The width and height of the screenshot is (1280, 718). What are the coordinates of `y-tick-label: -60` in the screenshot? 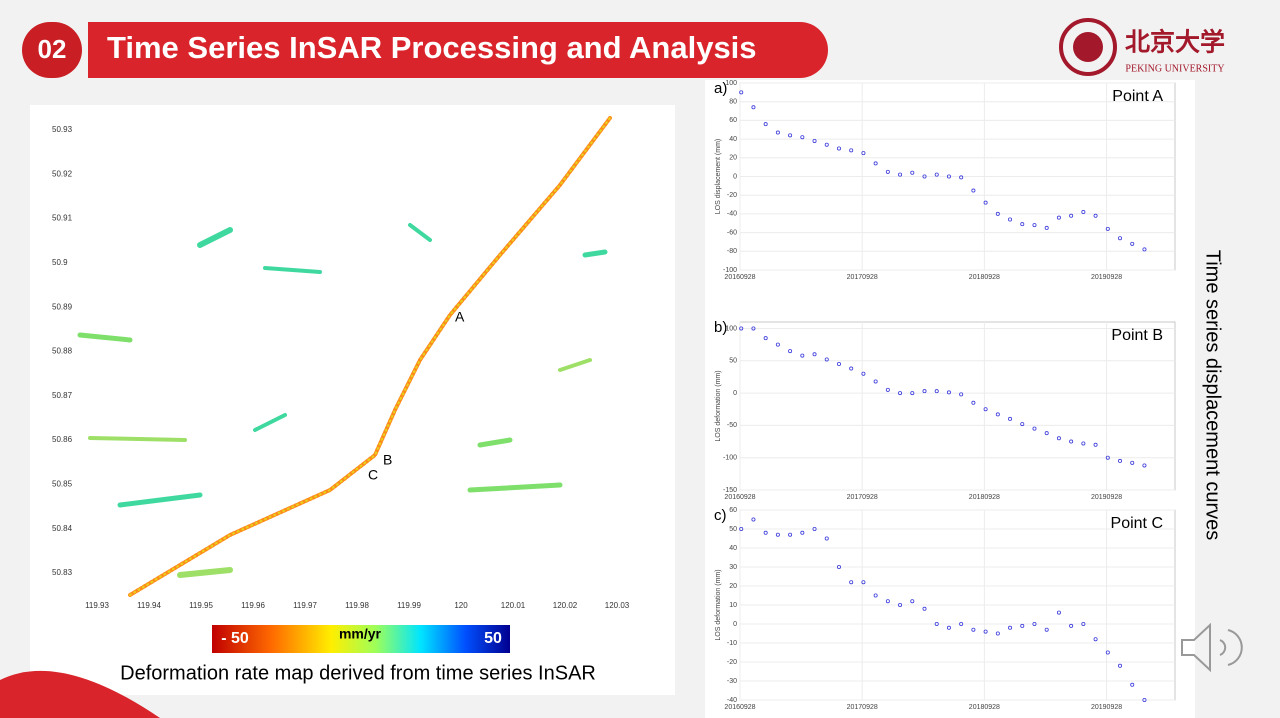 It's located at (732, 232).